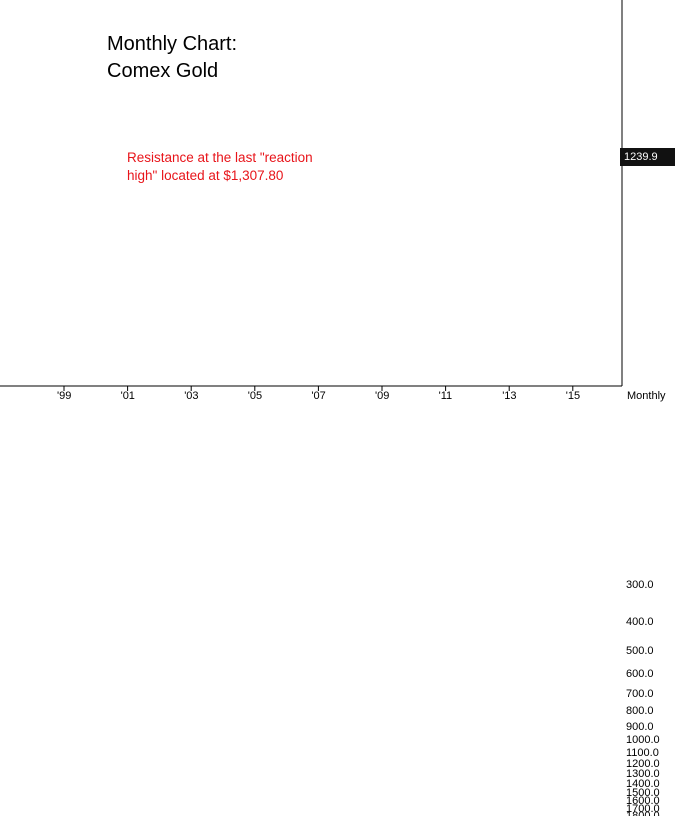 The height and width of the screenshot is (816, 675). What do you see at coordinates (643, 763) in the screenshot?
I see `price-tick-label: 1200.0` at bounding box center [643, 763].